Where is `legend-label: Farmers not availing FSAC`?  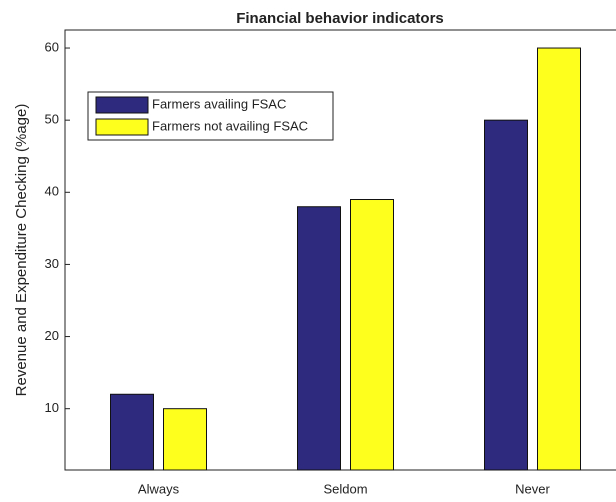 legend-label: Farmers not availing FSAC is located at coordinates (230, 125).